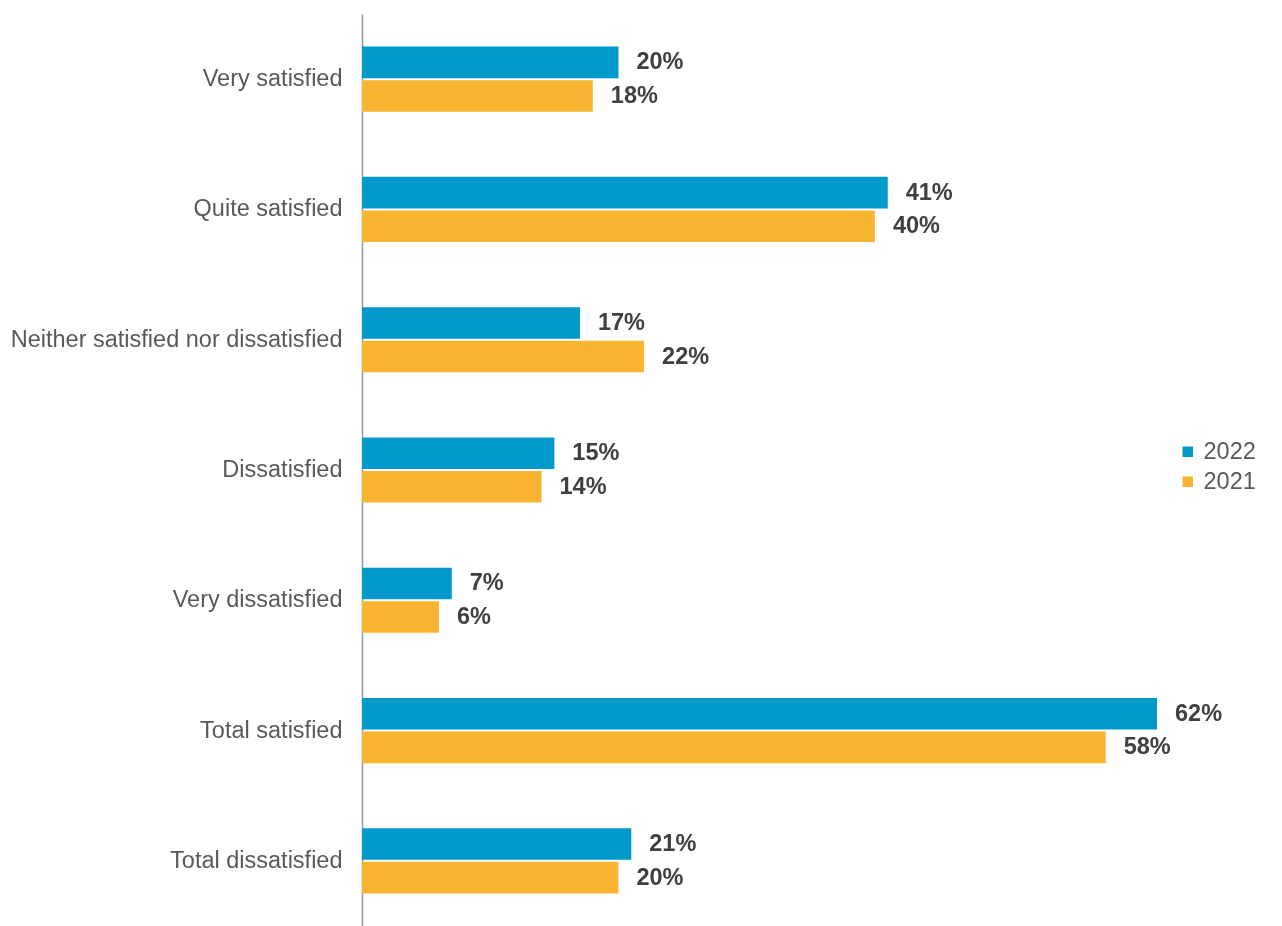  Describe the element at coordinates (1229, 480) in the screenshot. I see `legend-label: 2021` at that location.